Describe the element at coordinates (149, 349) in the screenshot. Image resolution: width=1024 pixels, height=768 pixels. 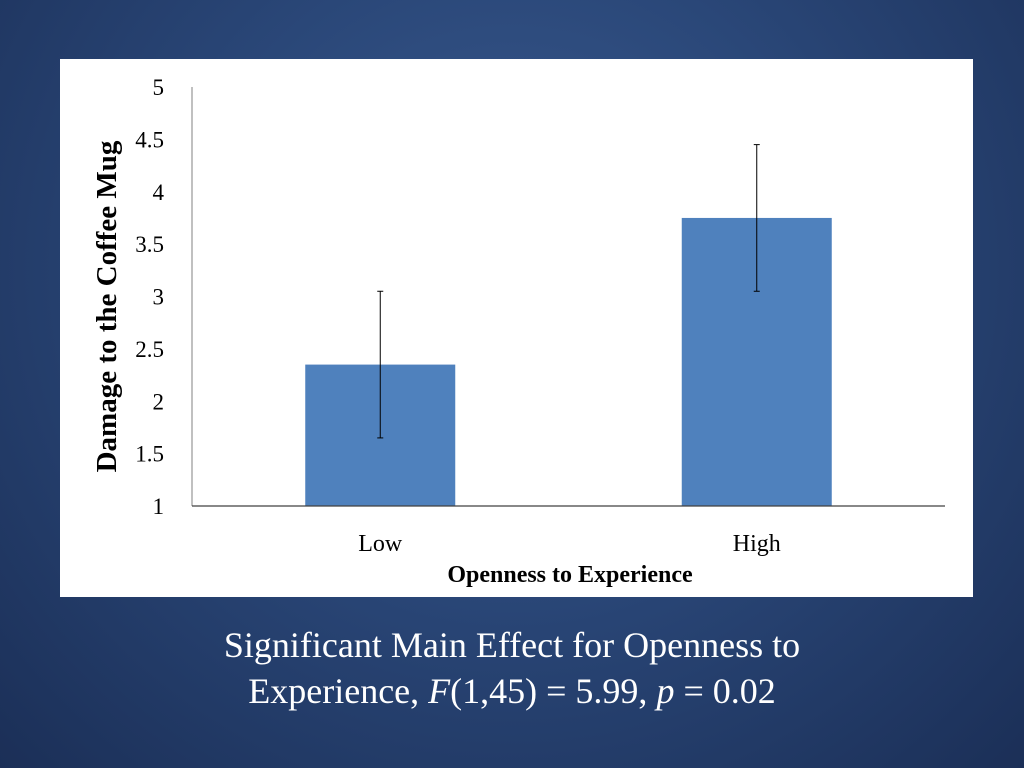
I see `y-tick-label: 2.5` at that location.